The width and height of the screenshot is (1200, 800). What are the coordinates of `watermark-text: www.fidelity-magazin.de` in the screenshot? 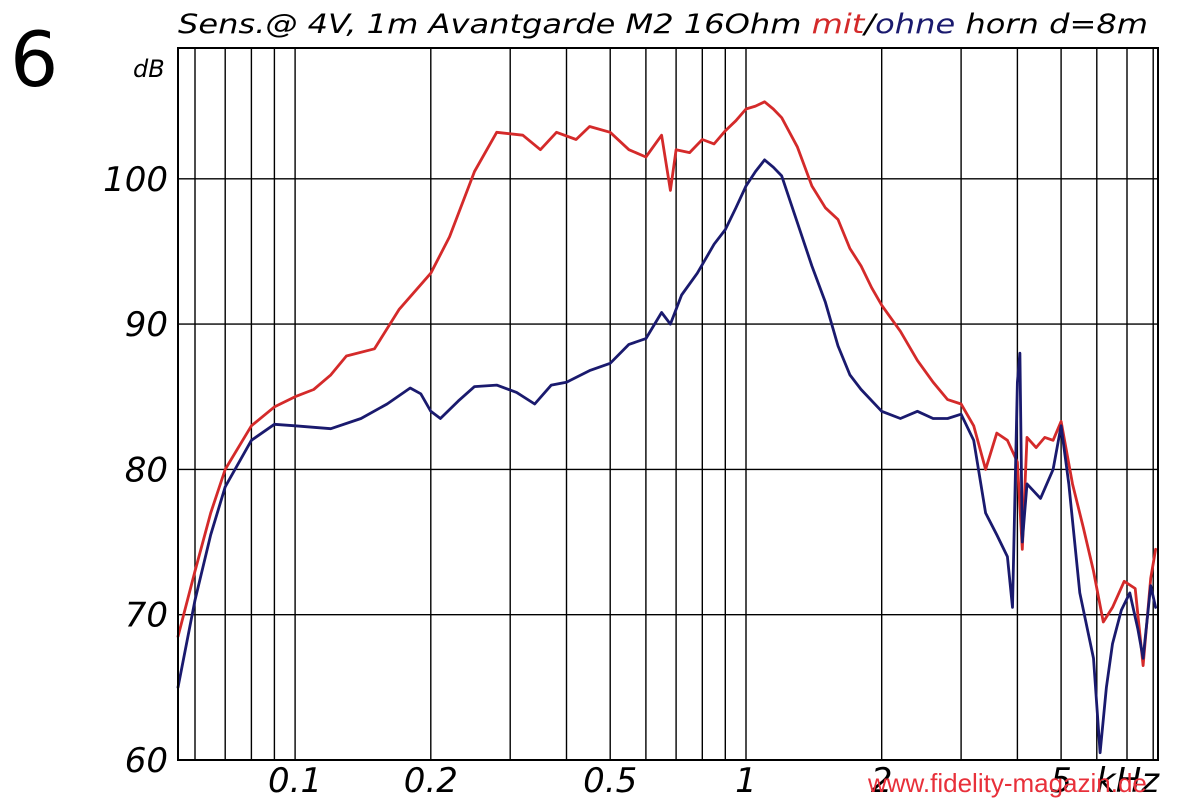 It's located at (1007, 783).